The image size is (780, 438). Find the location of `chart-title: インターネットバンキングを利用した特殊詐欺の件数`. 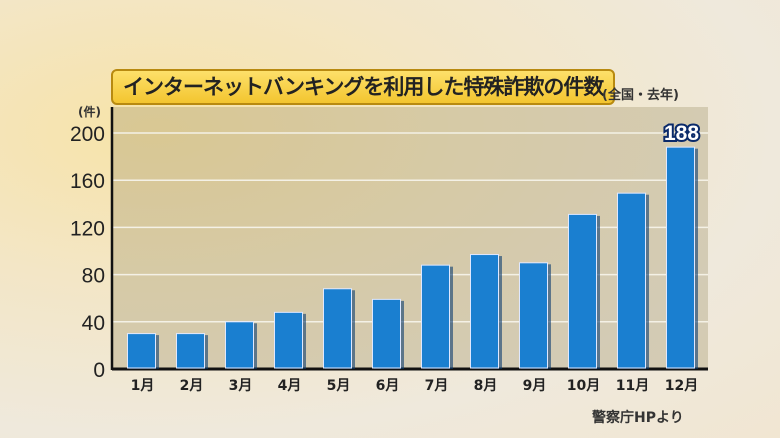

chart-title: インターネットバンキングを利用した特殊詐欺の件数 is located at coordinates (363, 87).